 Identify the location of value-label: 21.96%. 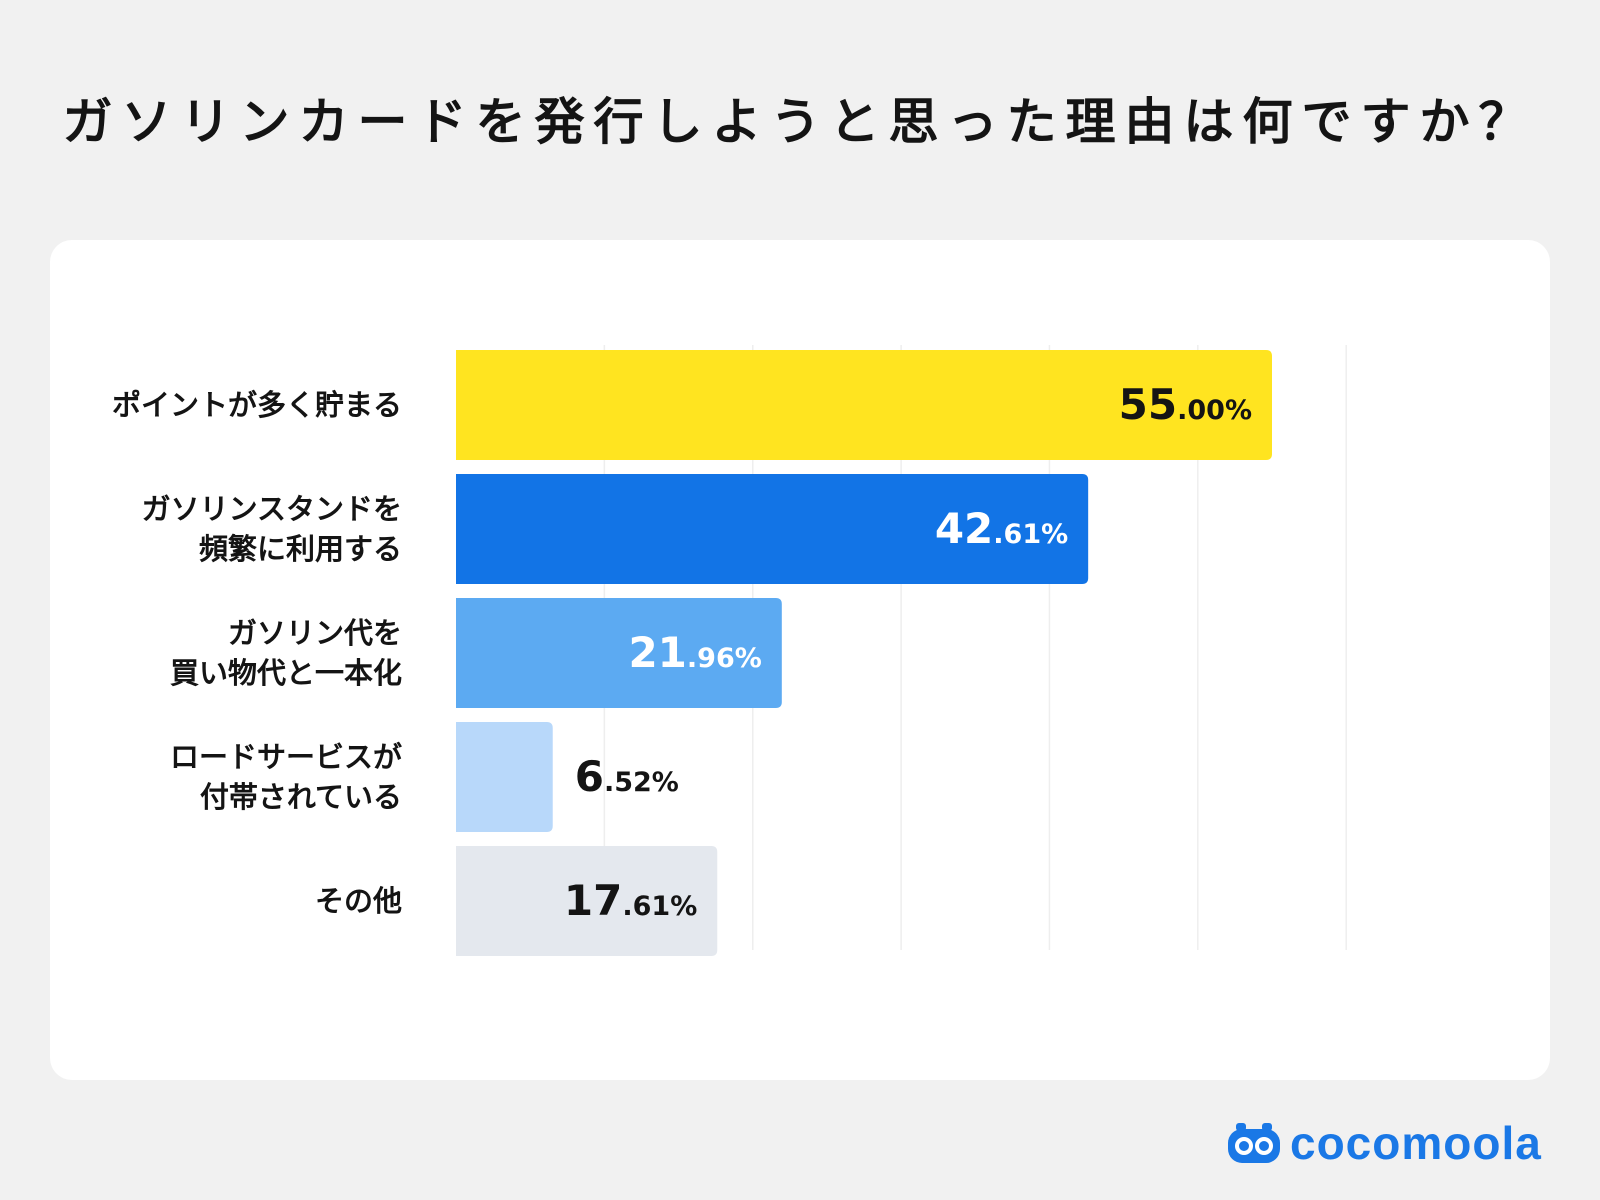
(694, 652).